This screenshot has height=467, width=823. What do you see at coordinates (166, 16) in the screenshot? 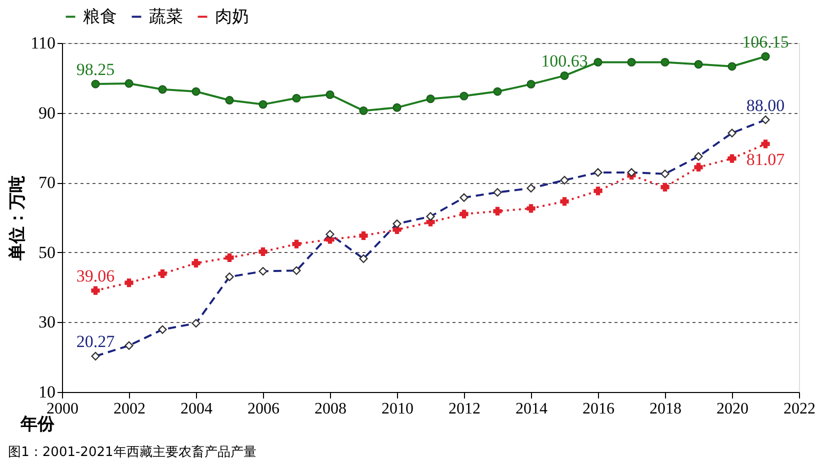
I see `legend-label: 蔬菜` at bounding box center [166, 16].